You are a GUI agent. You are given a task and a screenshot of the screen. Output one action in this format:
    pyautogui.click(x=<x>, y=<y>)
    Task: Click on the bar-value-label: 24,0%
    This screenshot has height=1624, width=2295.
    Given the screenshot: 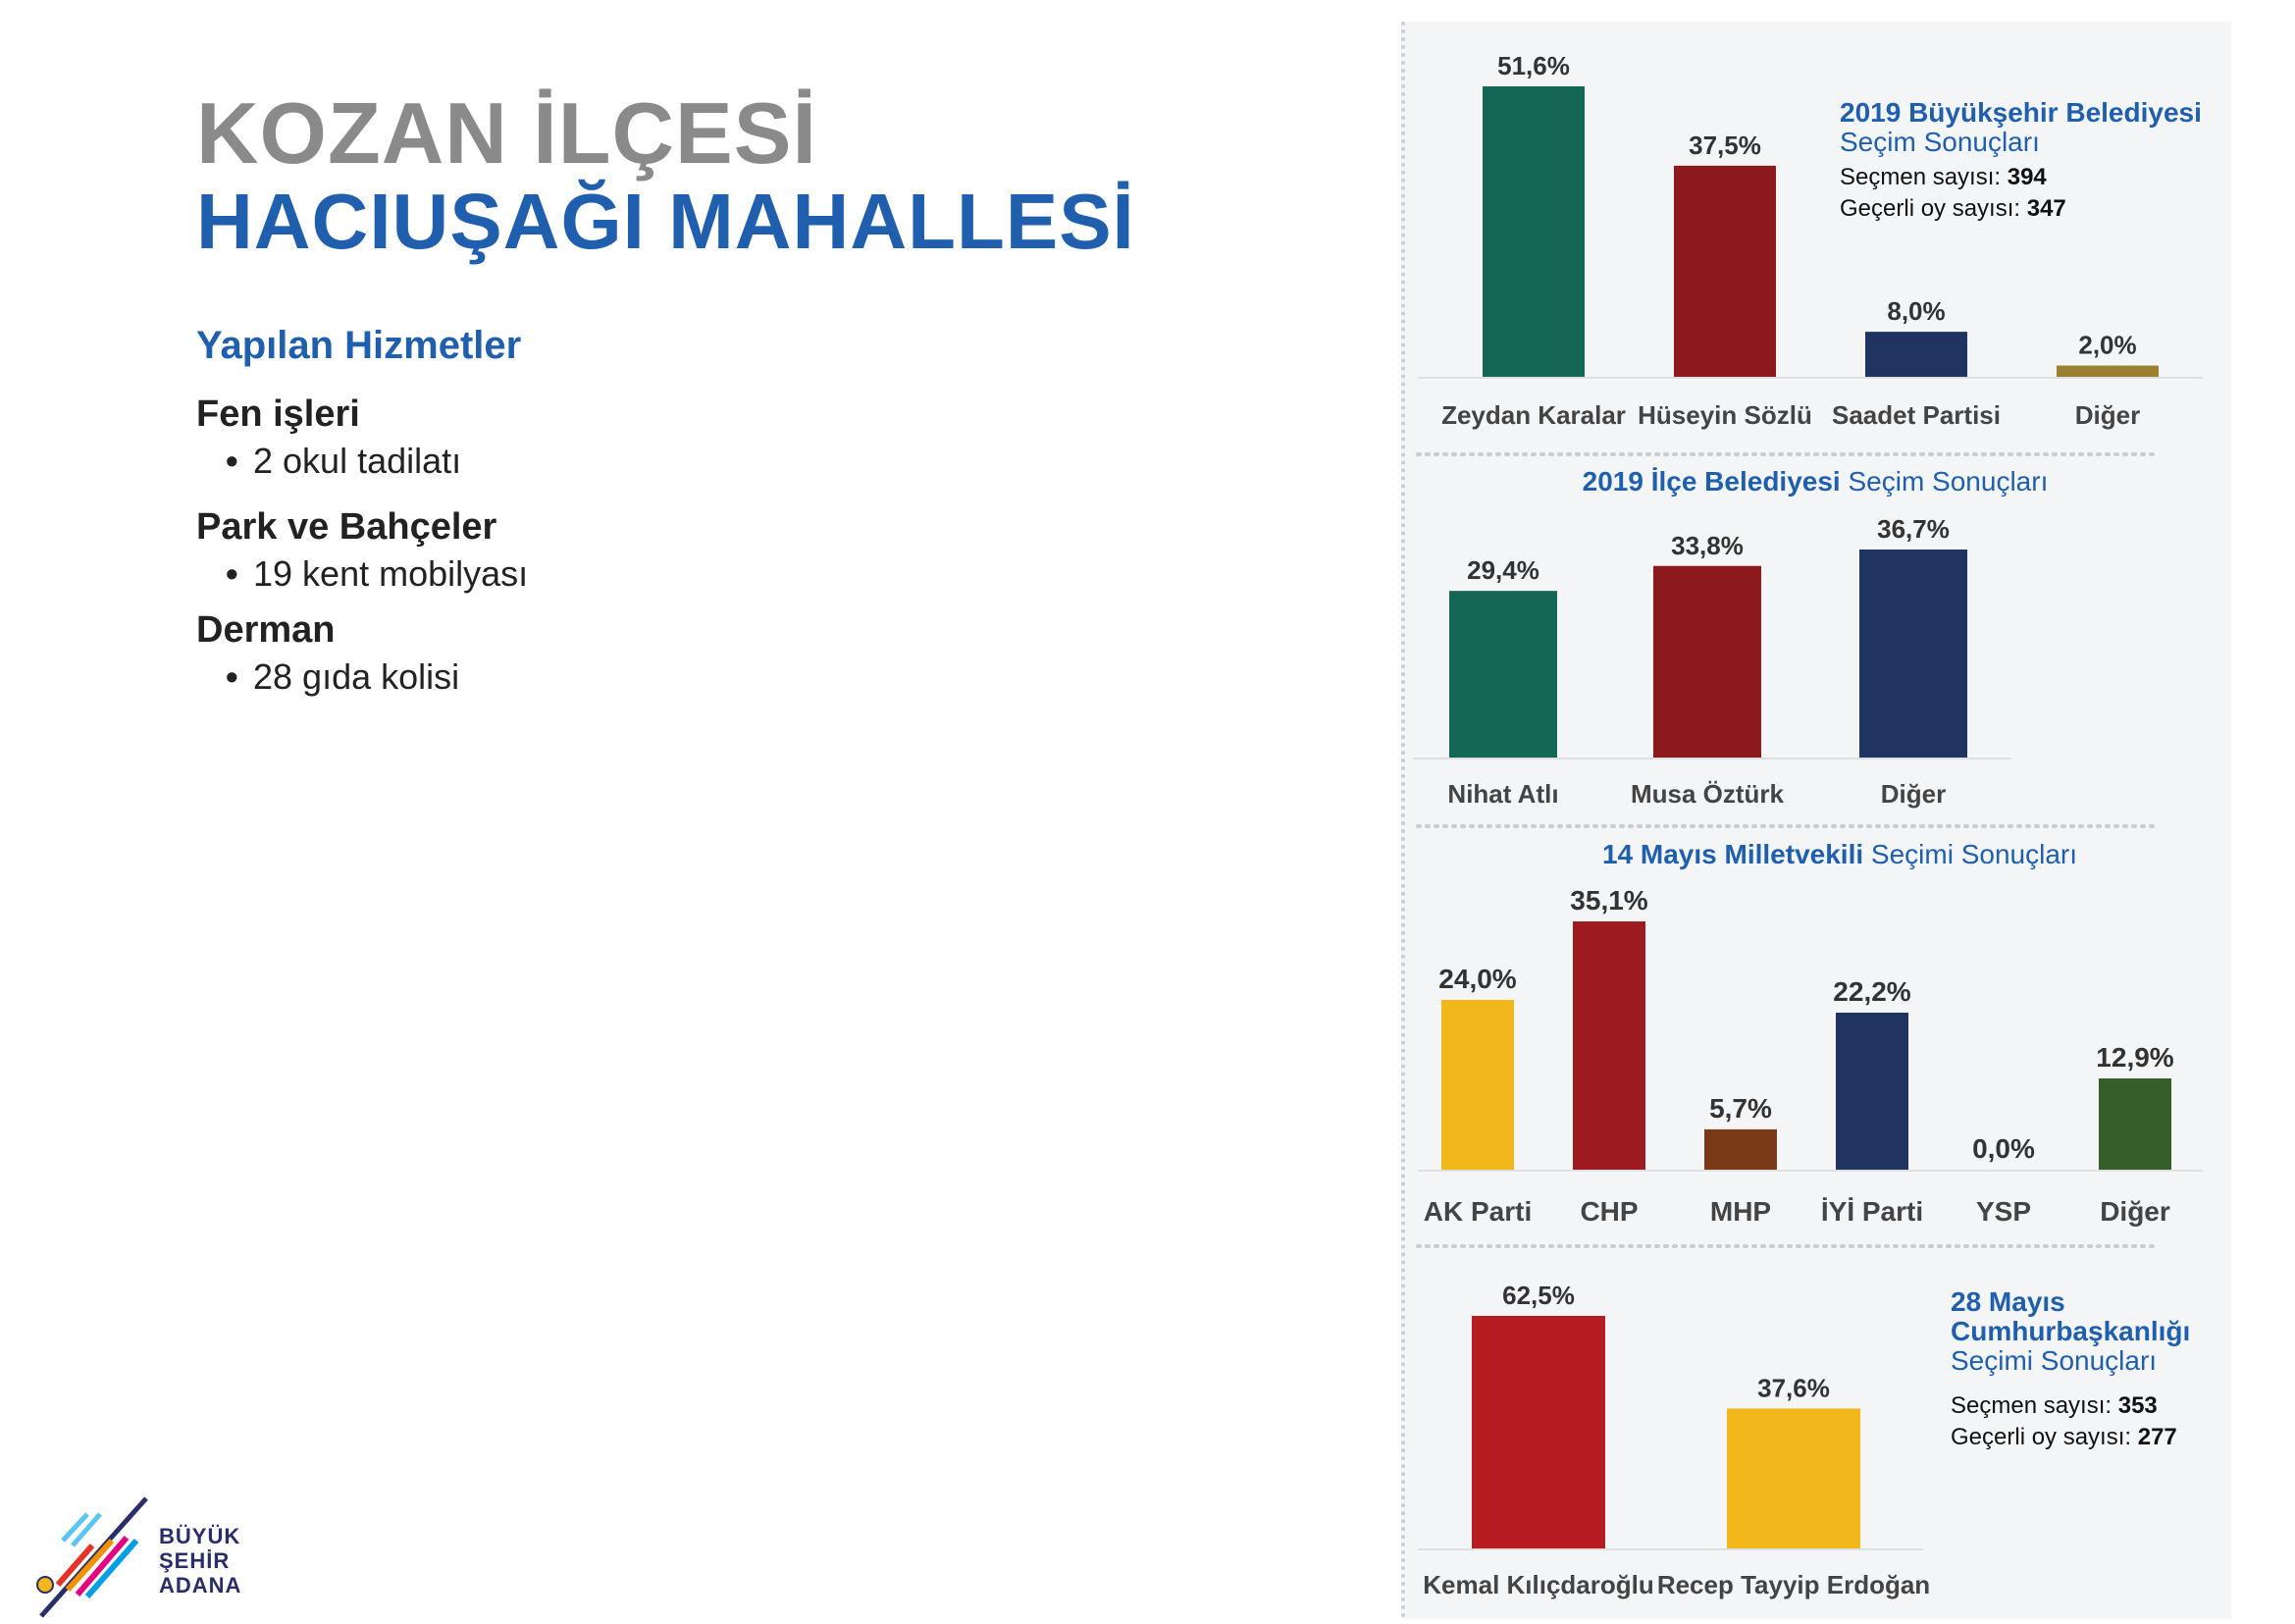 What is the action you would take?
    pyautogui.click(x=1477, y=979)
    